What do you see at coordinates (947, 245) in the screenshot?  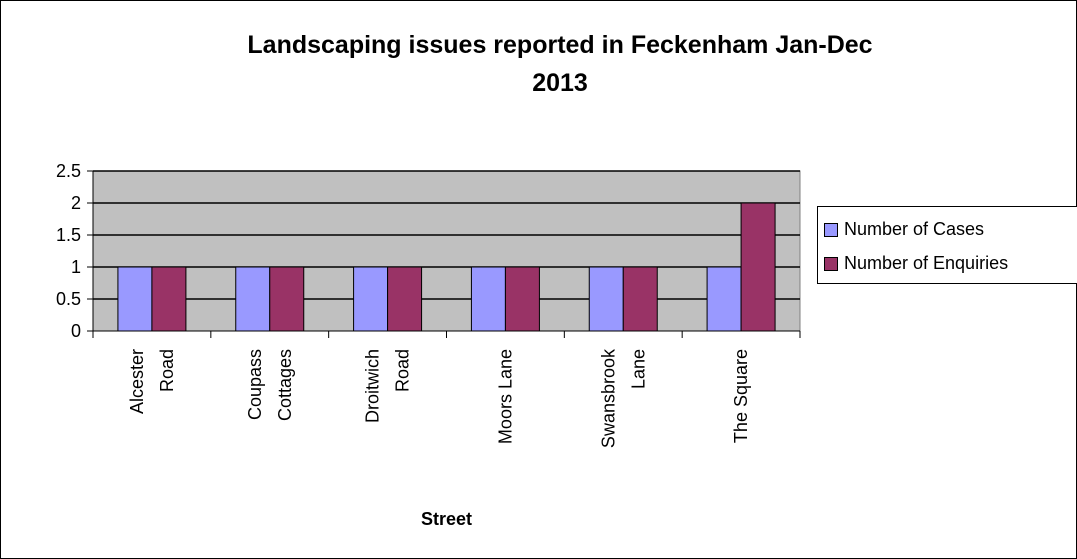 I see `legend: Number of Cases Number of Enquiries` at bounding box center [947, 245].